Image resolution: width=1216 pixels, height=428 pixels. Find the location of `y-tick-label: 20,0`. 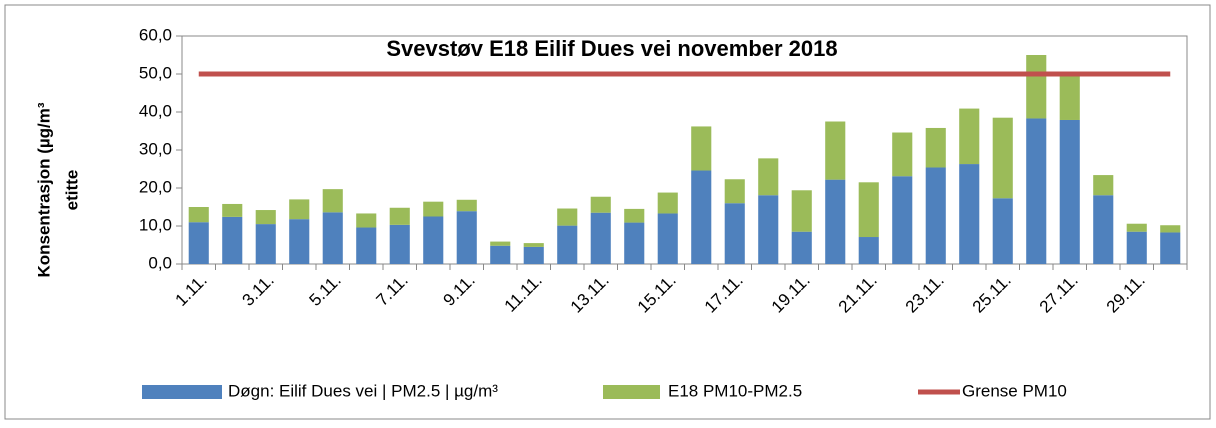

y-tick-label: 20,0 is located at coordinates (155, 186).